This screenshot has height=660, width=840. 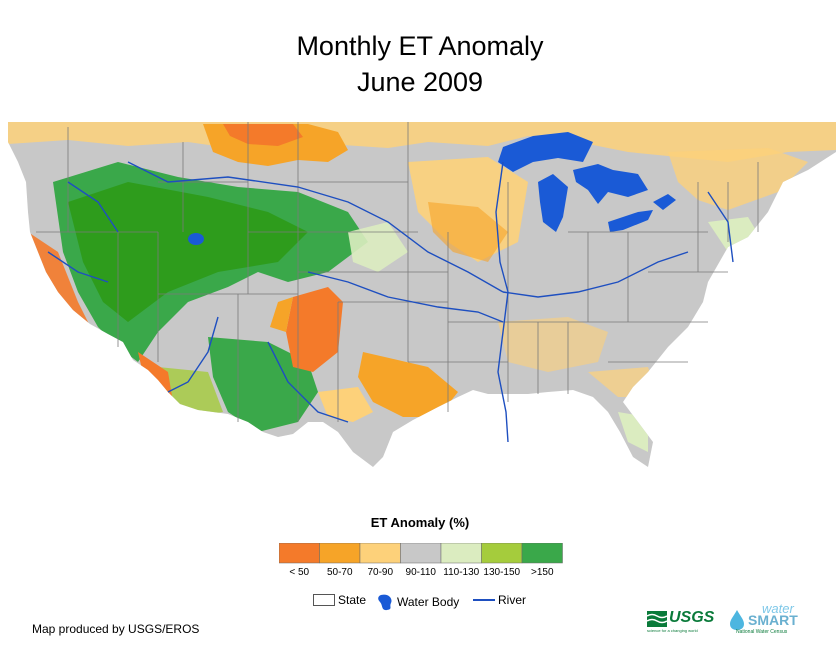 I want to click on usgs-tagline: science for a changing world, so click(x=672, y=630).